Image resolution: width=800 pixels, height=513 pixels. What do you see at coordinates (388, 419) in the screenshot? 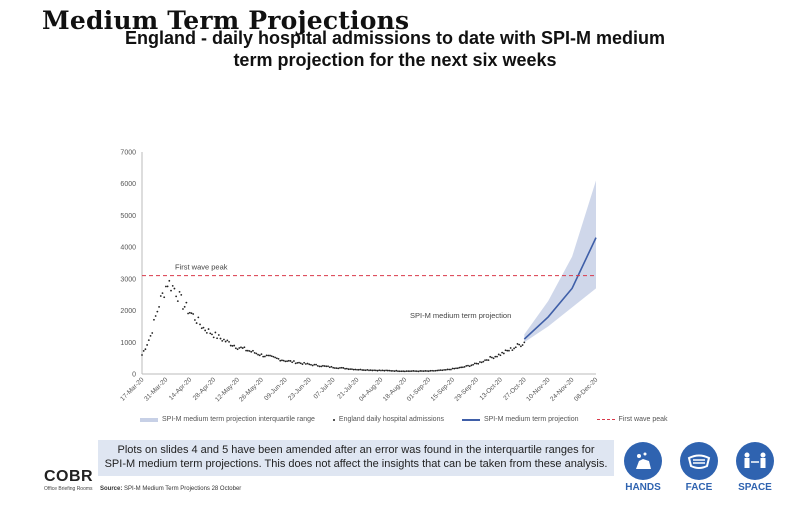
I see `legend-item-admissions: England daily hospital admissions` at bounding box center [388, 419].